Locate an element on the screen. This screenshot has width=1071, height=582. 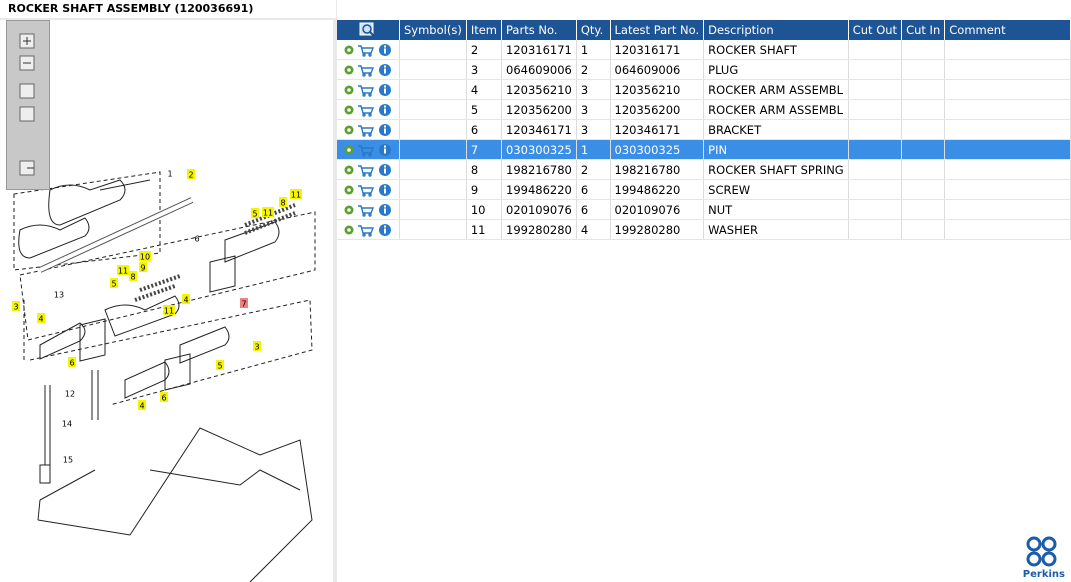
cell-qty: 3 is located at coordinates (593, 109).